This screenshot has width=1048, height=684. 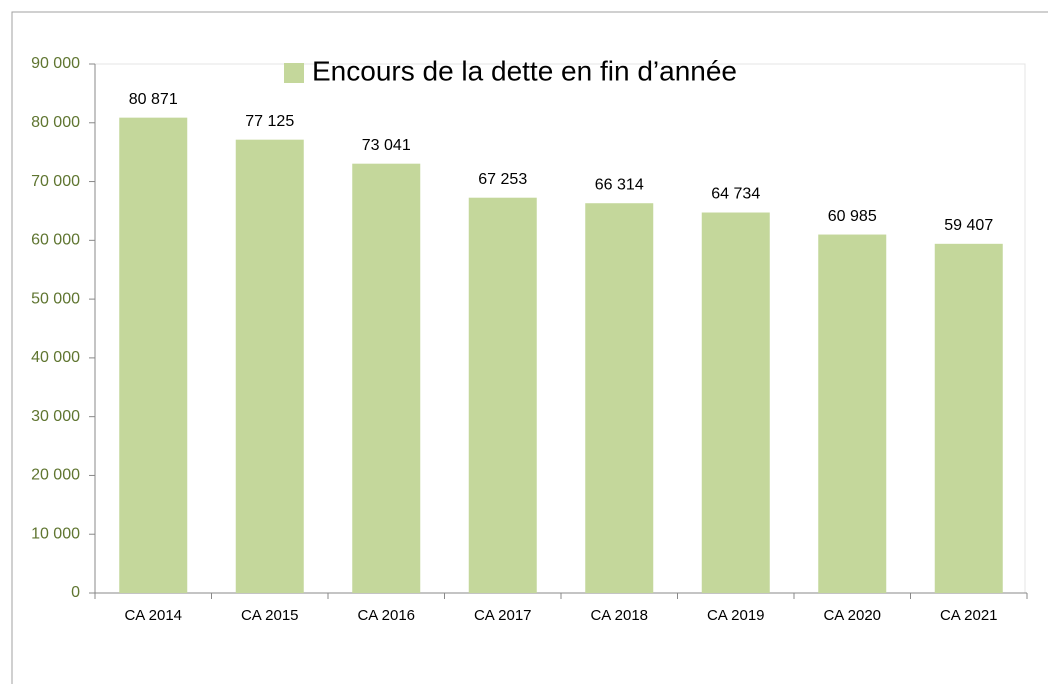 What do you see at coordinates (735, 194) in the screenshot?
I see `data-label: 64 734` at bounding box center [735, 194].